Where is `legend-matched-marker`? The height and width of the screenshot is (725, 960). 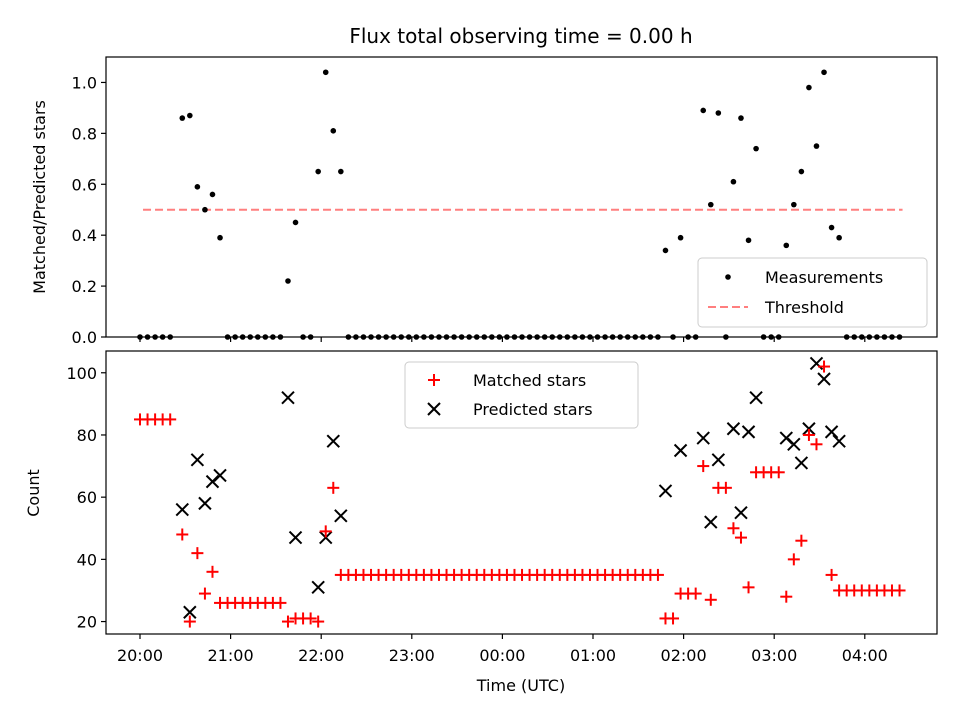 legend-matched-marker is located at coordinates (434, 380).